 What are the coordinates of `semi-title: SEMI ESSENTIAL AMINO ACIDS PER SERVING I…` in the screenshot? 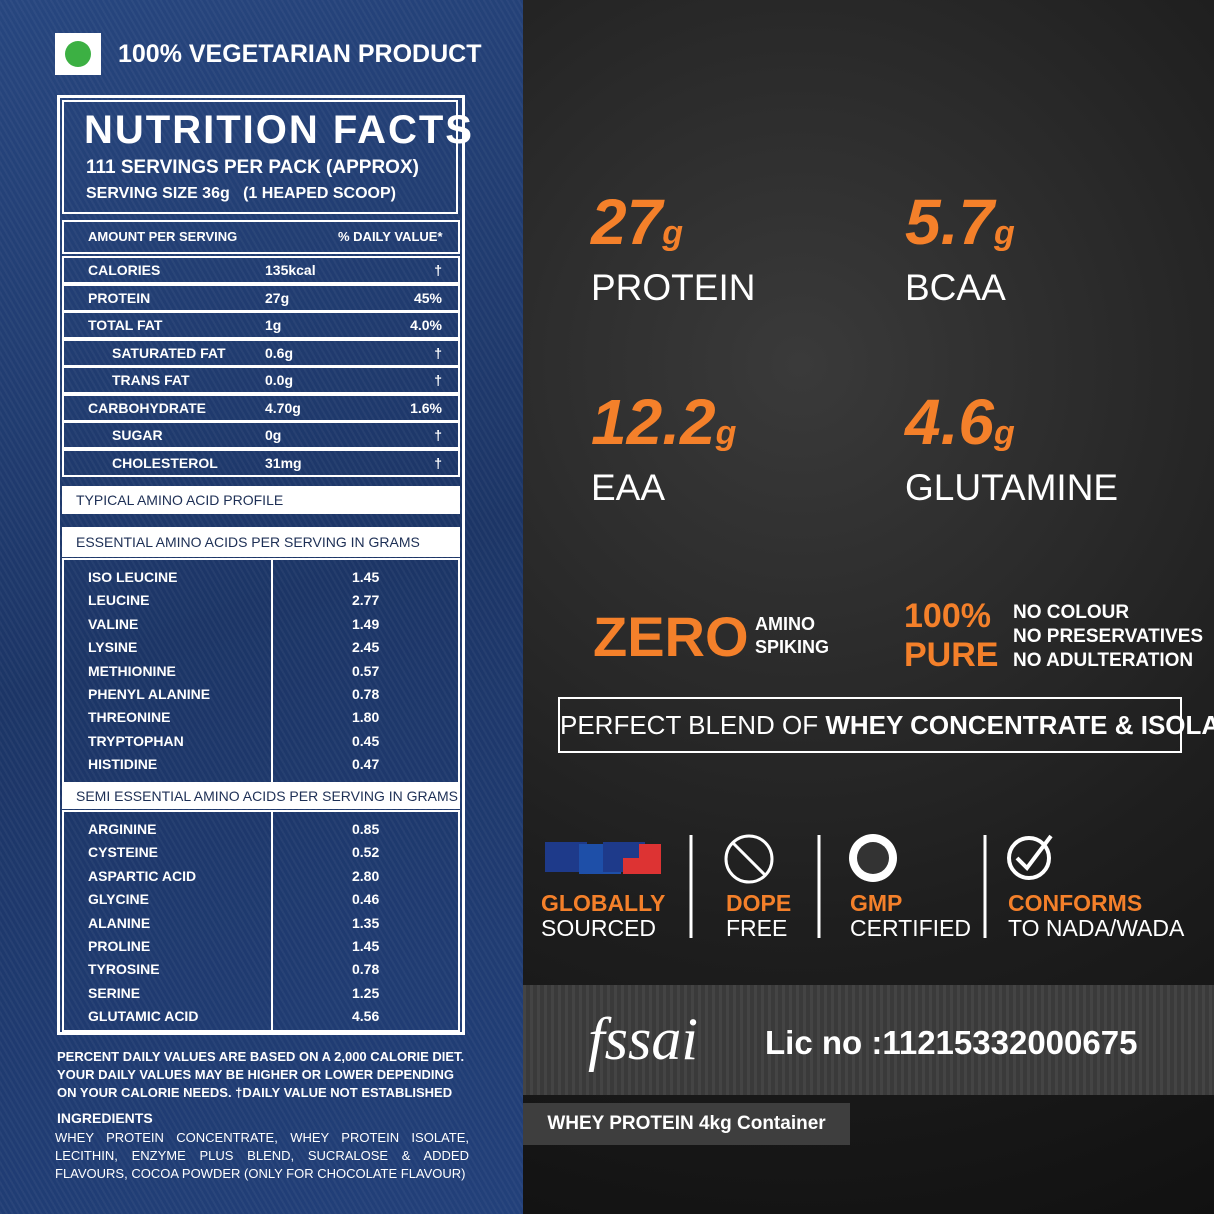 It's located at (261, 796).